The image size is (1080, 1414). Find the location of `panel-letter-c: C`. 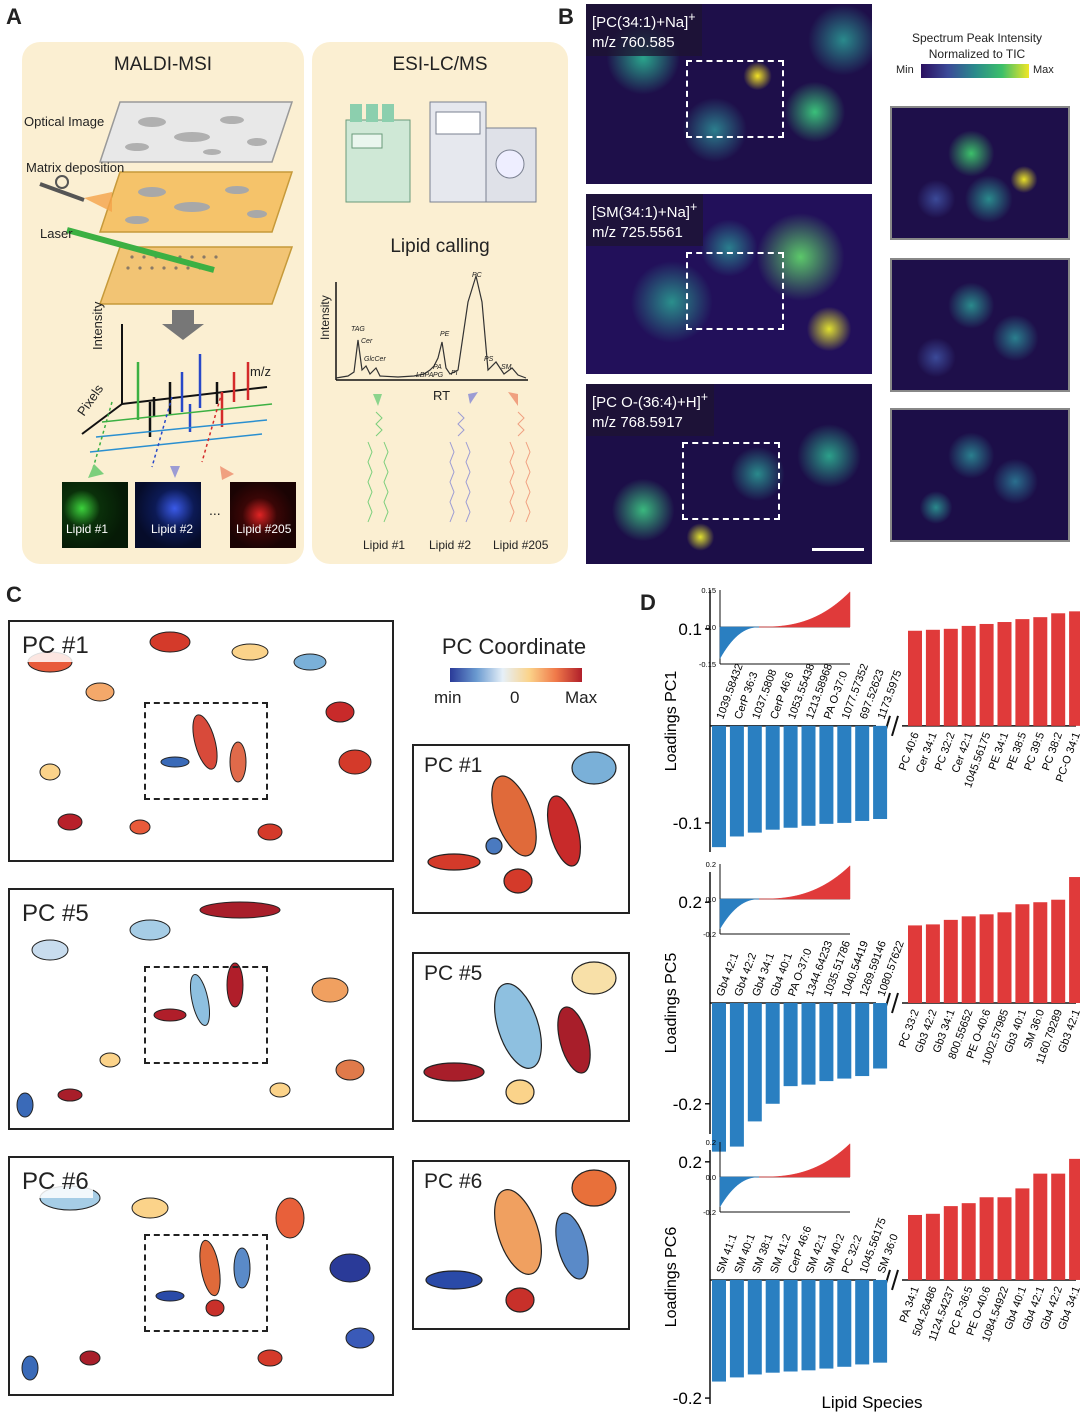

panel-letter-c: C is located at coordinates (14, 594).